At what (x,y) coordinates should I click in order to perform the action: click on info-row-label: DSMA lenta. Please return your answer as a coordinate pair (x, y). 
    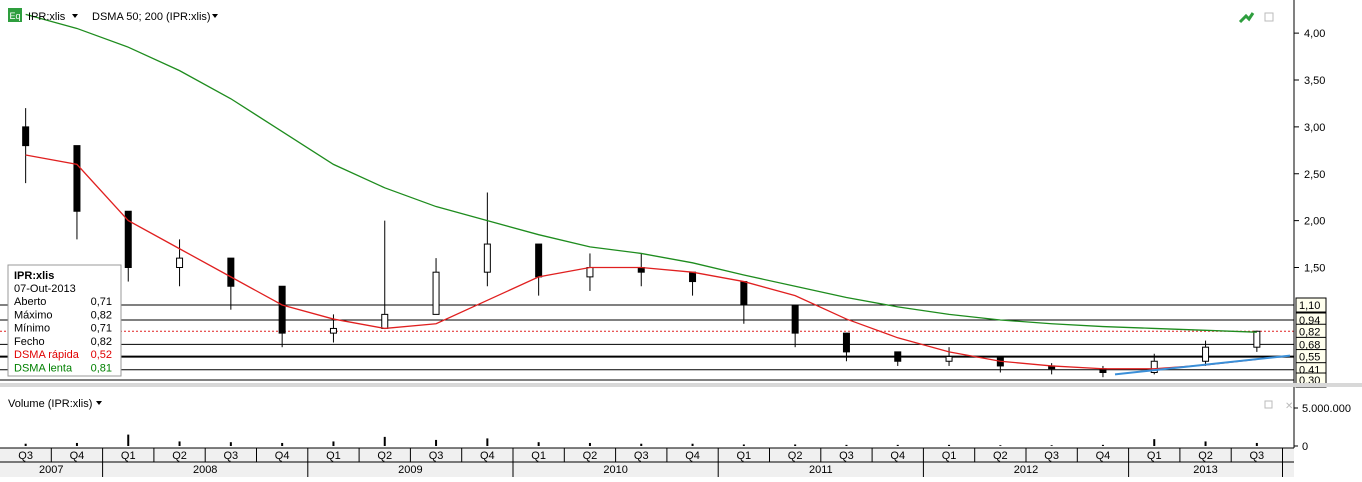
    Looking at the image, I should click on (43, 369).